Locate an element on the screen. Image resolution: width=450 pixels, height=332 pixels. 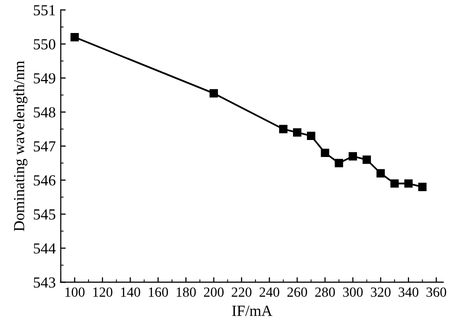
y-tick-label: 550 is located at coordinates (45, 44).